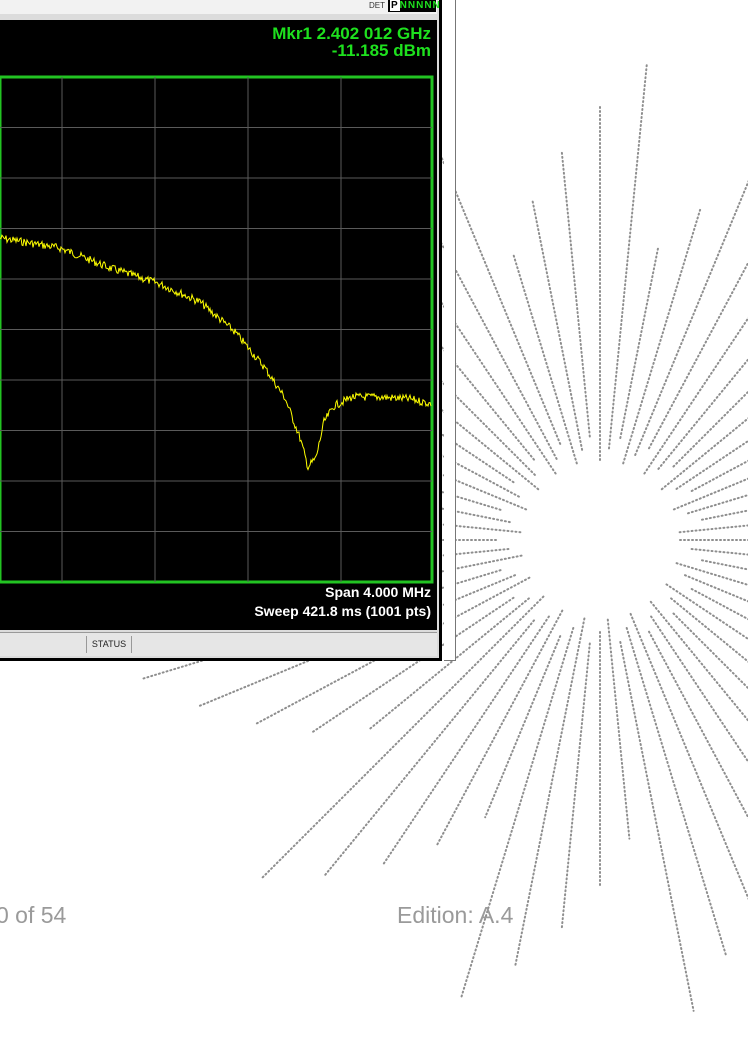 The image size is (748, 1056). Describe the element at coordinates (216, 352) in the screenshot. I see `spectrum-trace` at that location.